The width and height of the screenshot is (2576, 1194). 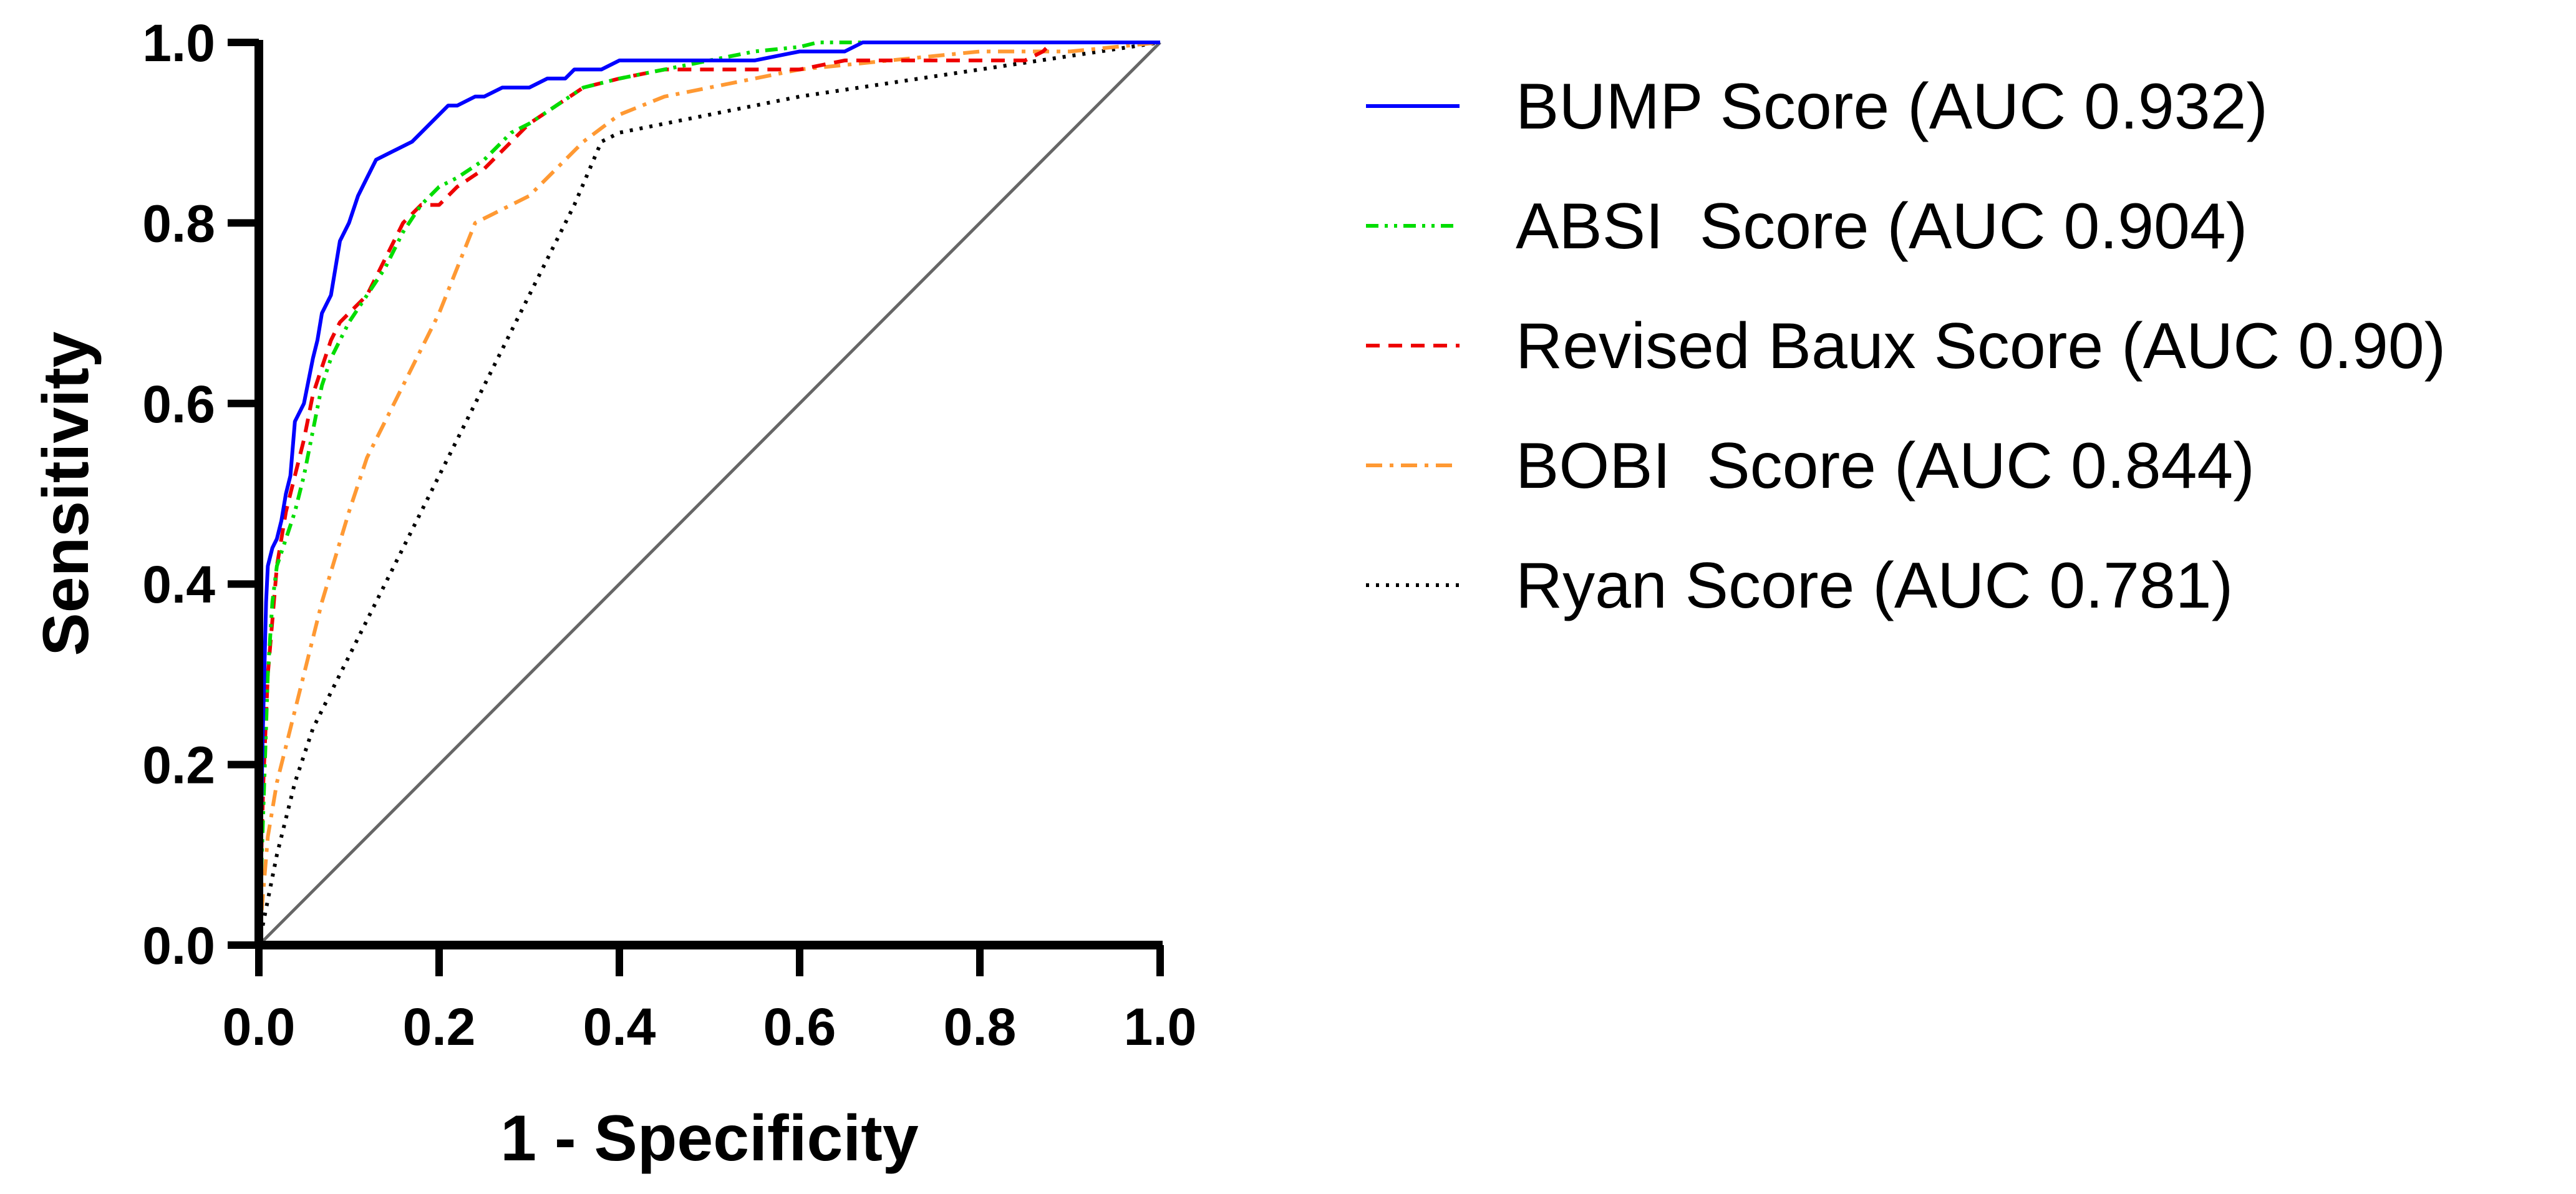 I want to click on y-tick-label: 0.0, so click(x=179, y=945).